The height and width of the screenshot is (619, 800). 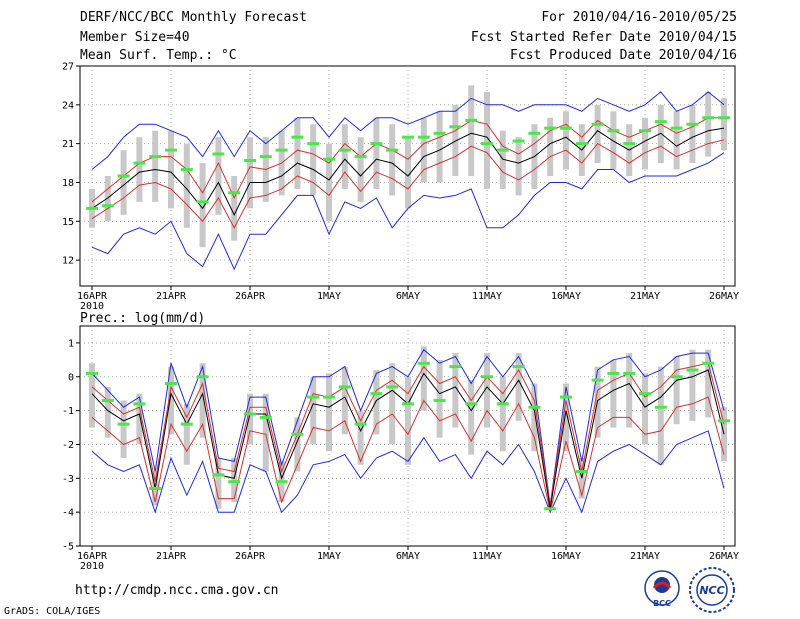 What do you see at coordinates (724, 296) in the screenshot?
I see `x-tick-label: 26MAY` at bounding box center [724, 296].